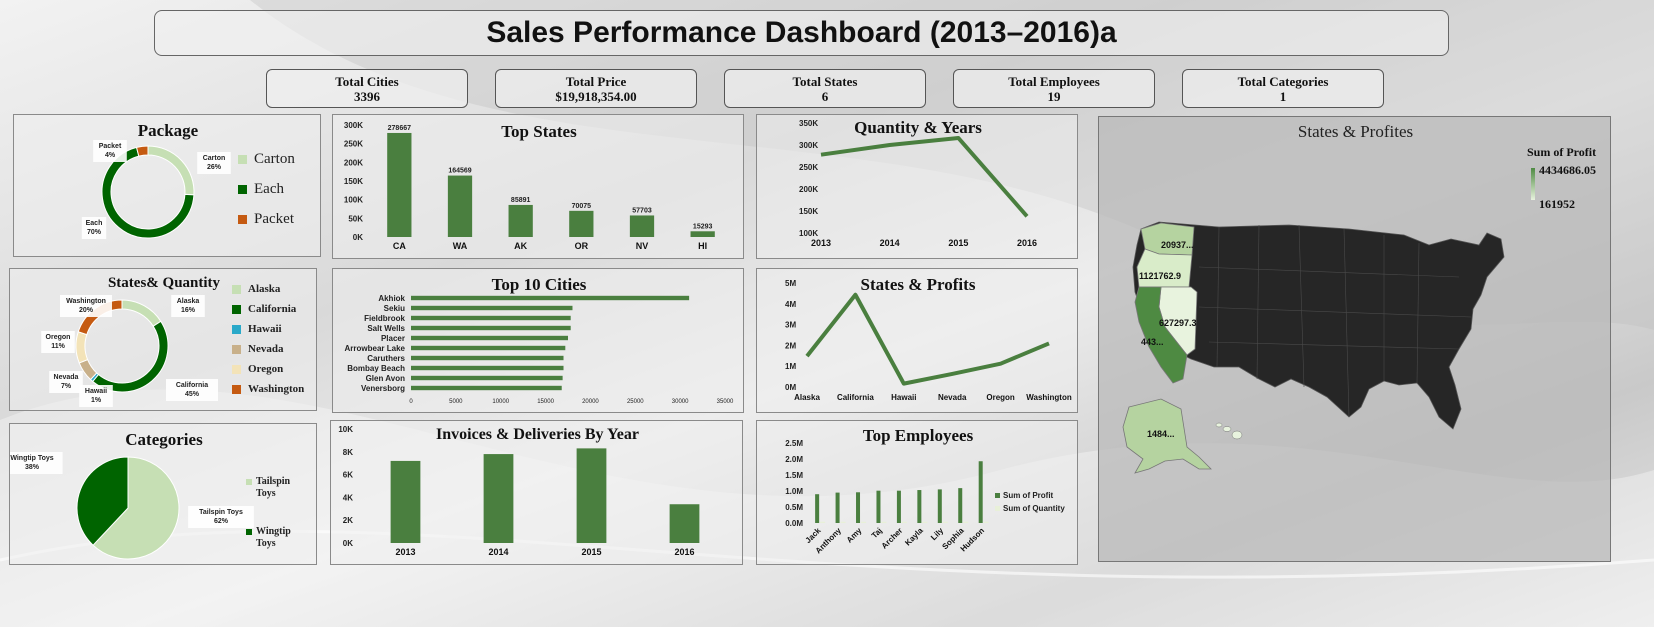 This screenshot has width=1654, height=627. I want to click on quantity-years-line-chart: 100K 150K 200K 250K 300K 350K 2013 2014 2015 2016, so click(918, 183).